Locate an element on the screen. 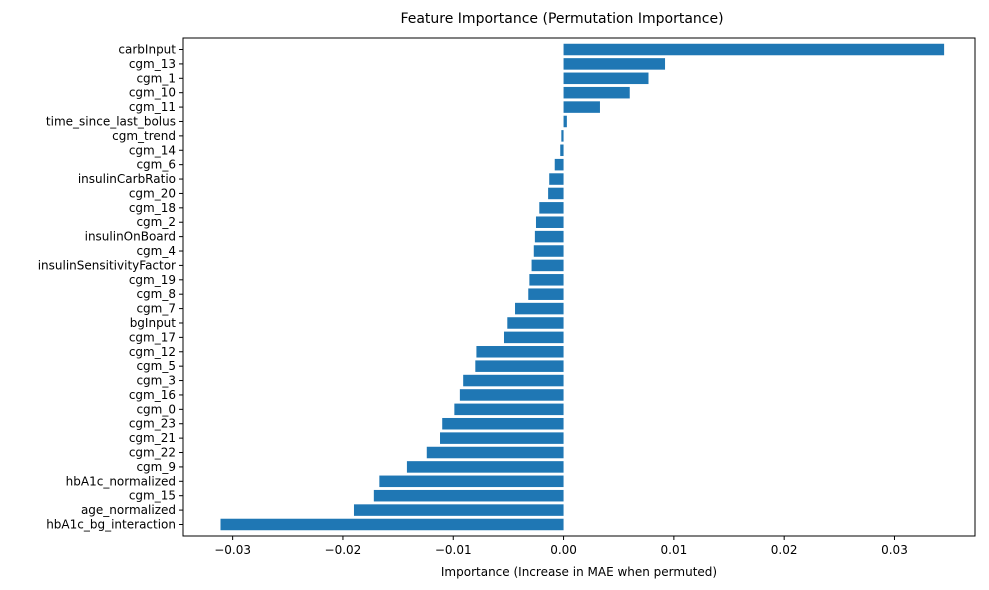 This screenshot has width=989, height=590. y-tick-label: cgm_6 is located at coordinates (156, 165).